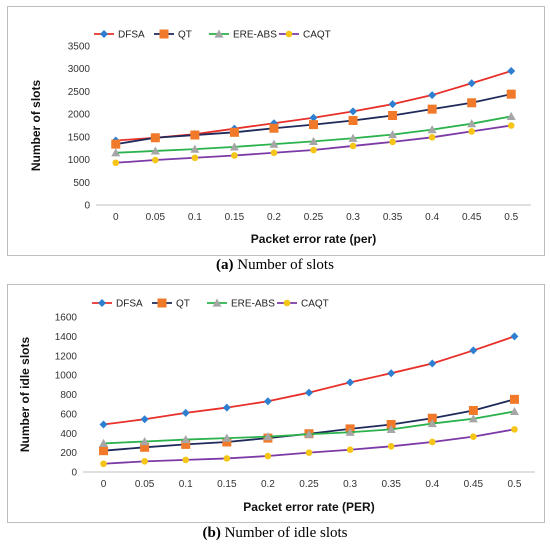 The width and height of the screenshot is (550, 549). Describe the element at coordinates (275, 533) in the screenshot. I see `caption-idle-slots: (b) Number of idle slots` at that location.